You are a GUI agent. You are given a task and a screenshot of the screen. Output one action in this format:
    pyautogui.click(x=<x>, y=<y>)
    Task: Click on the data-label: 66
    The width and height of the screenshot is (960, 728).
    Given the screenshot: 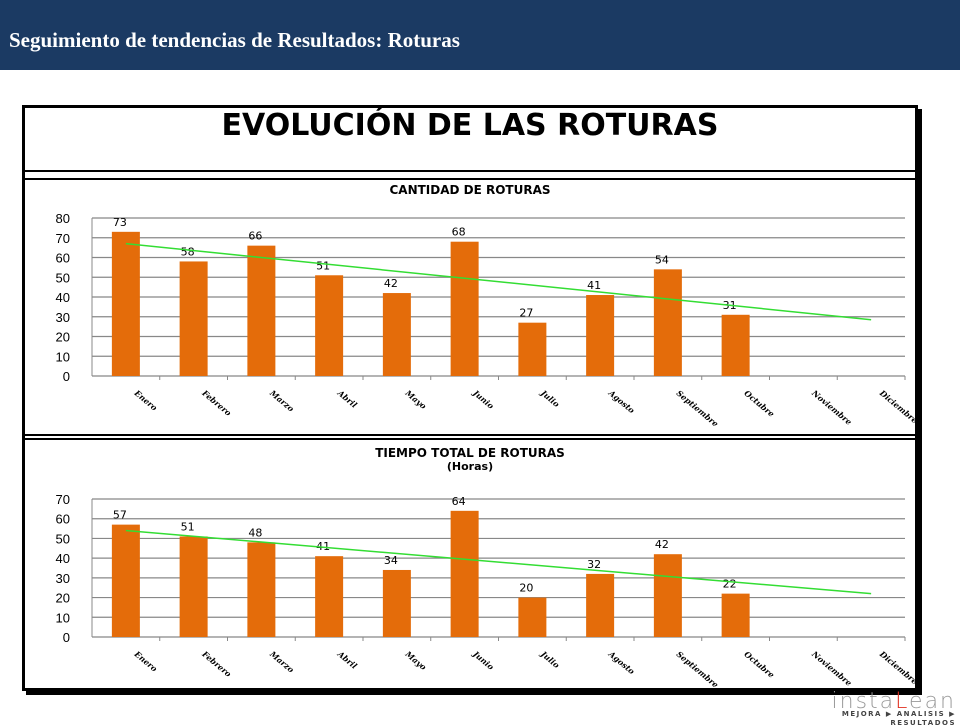 What is the action you would take?
    pyautogui.click(x=255, y=236)
    